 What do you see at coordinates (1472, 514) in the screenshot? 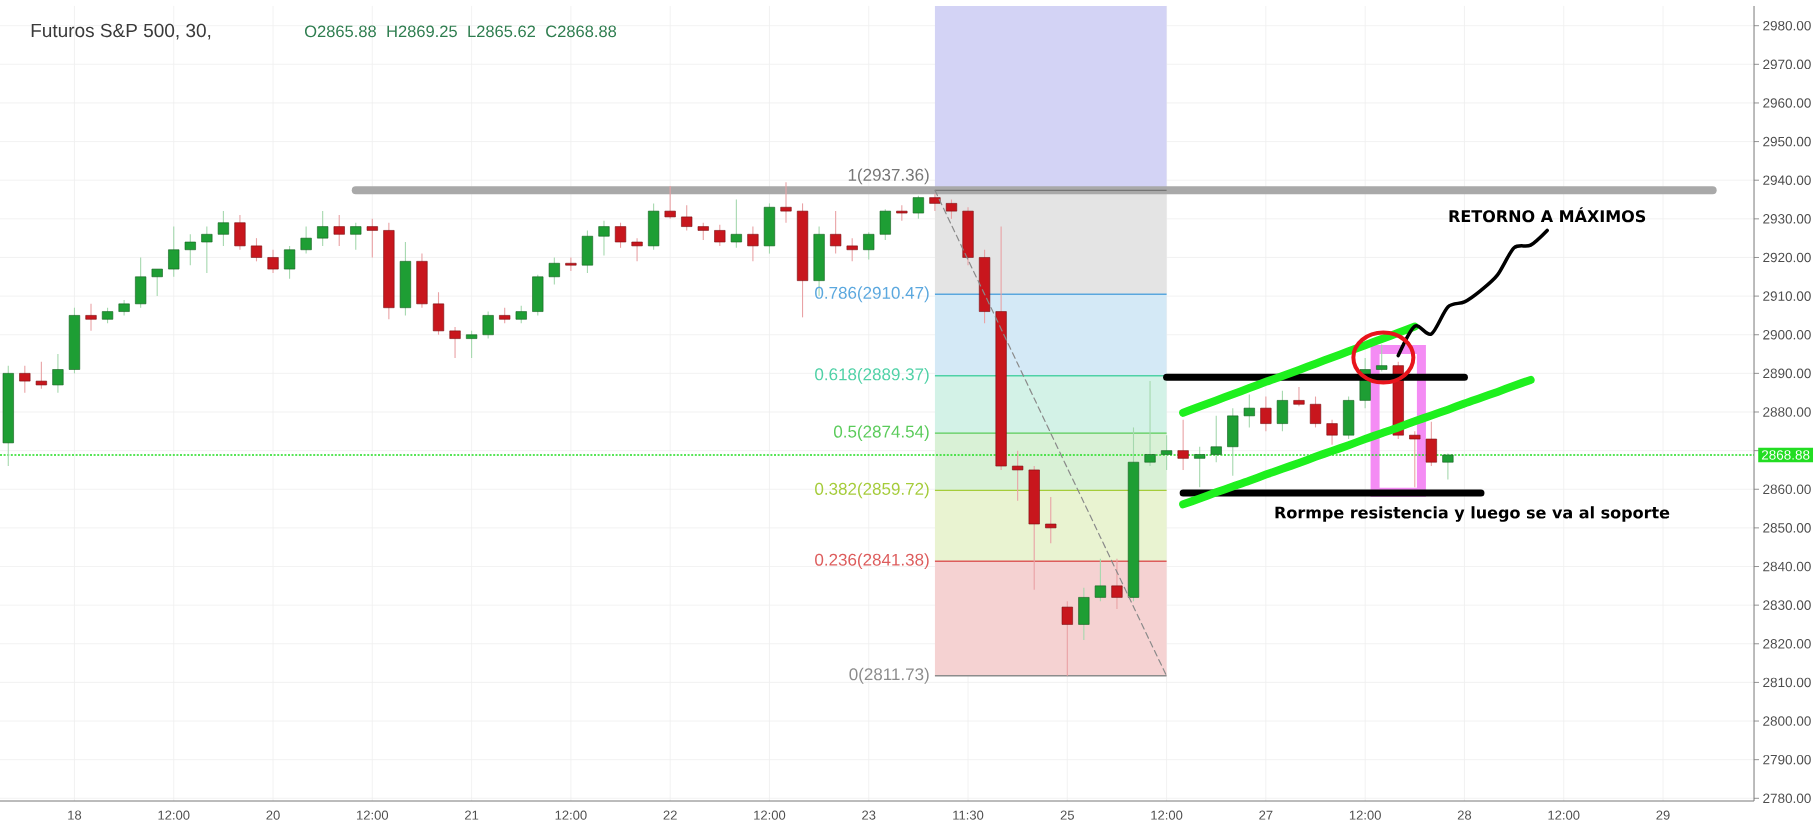
I see `annotation: Rormpe resistencia y luego se va al soporte` at bounding box center [1472, 514].